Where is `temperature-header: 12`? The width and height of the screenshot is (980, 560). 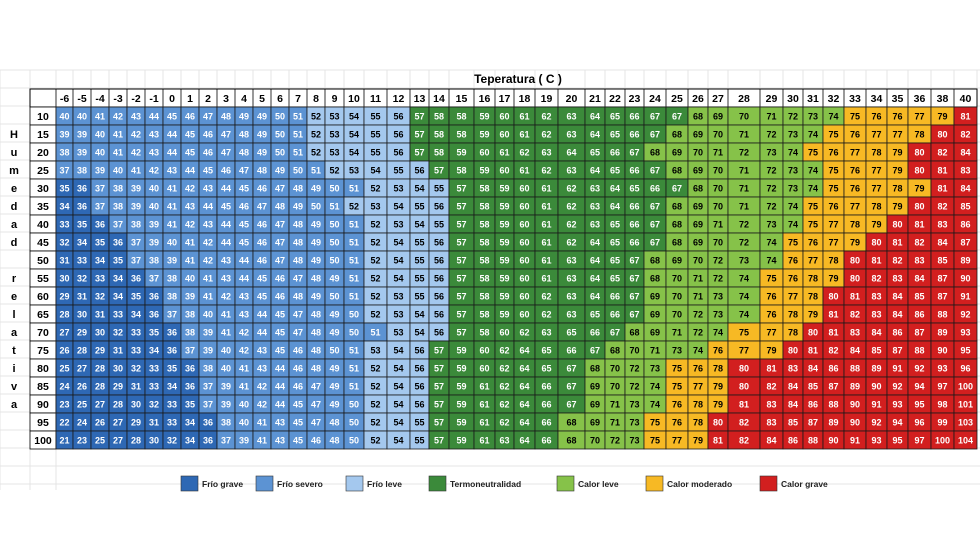
temperature-header: 12 is located at coordinates (399, 99).